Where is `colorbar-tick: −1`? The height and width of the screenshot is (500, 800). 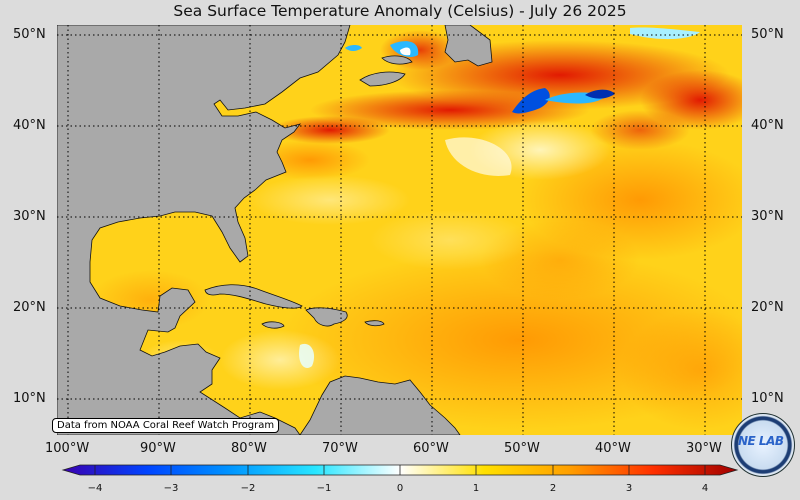 colorbar-tick: −1 is located at coordinates (324, 488).